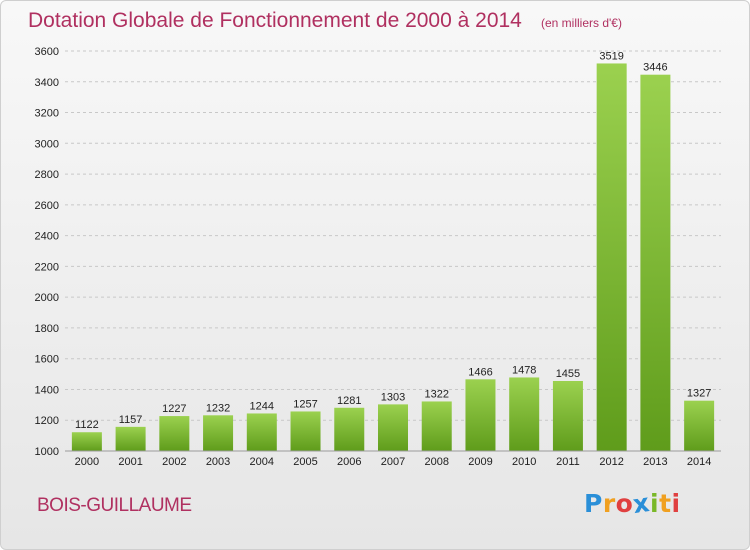 The width and height of the screenshot is (750, 550). What do you see at coordinates (47, 452) in the screenshot?
I see `y-tick-label: 1000` at bounding box center [47, 452].